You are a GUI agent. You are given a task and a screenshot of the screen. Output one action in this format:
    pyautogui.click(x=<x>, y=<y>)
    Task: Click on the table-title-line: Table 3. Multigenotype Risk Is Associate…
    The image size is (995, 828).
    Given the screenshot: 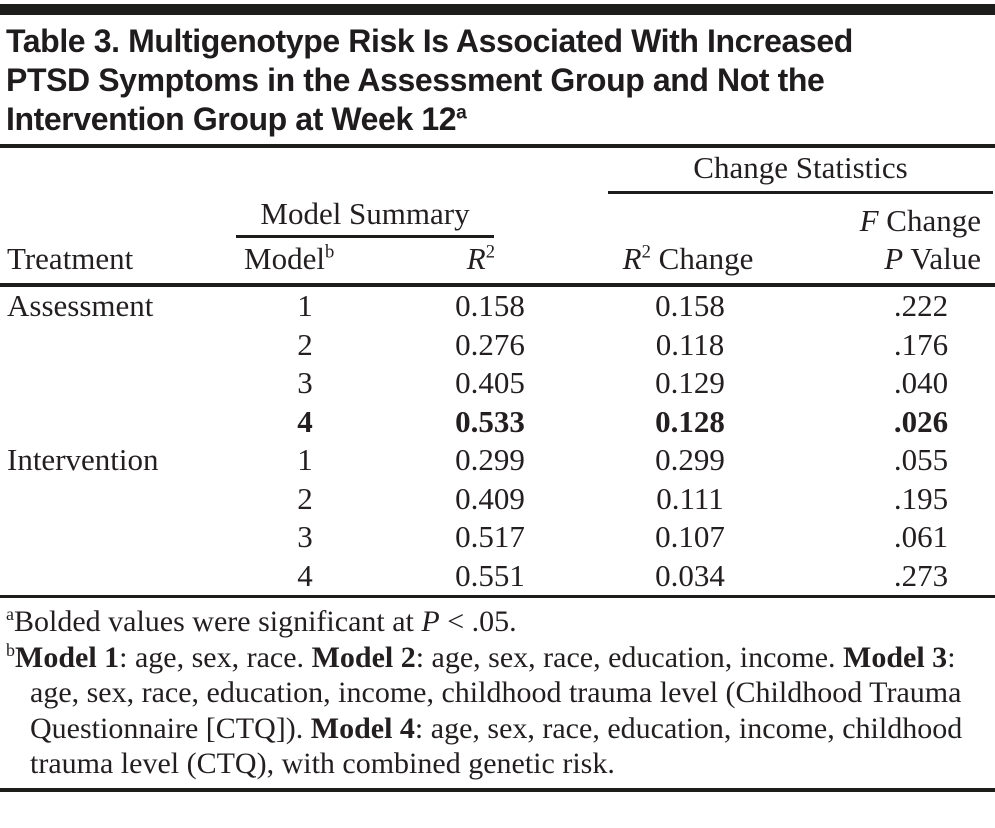 What is the action you would take?
    pyautogui.click(x=429, y=41)
    